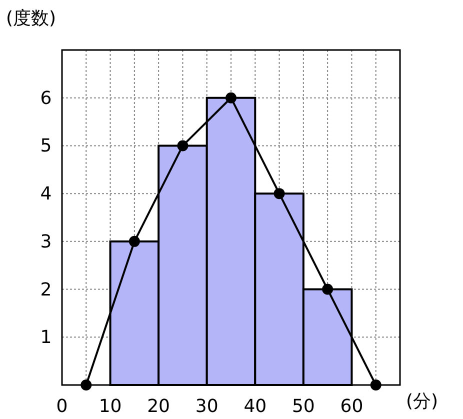  I want to click on x-tick-label: 60, so click(352, 406).